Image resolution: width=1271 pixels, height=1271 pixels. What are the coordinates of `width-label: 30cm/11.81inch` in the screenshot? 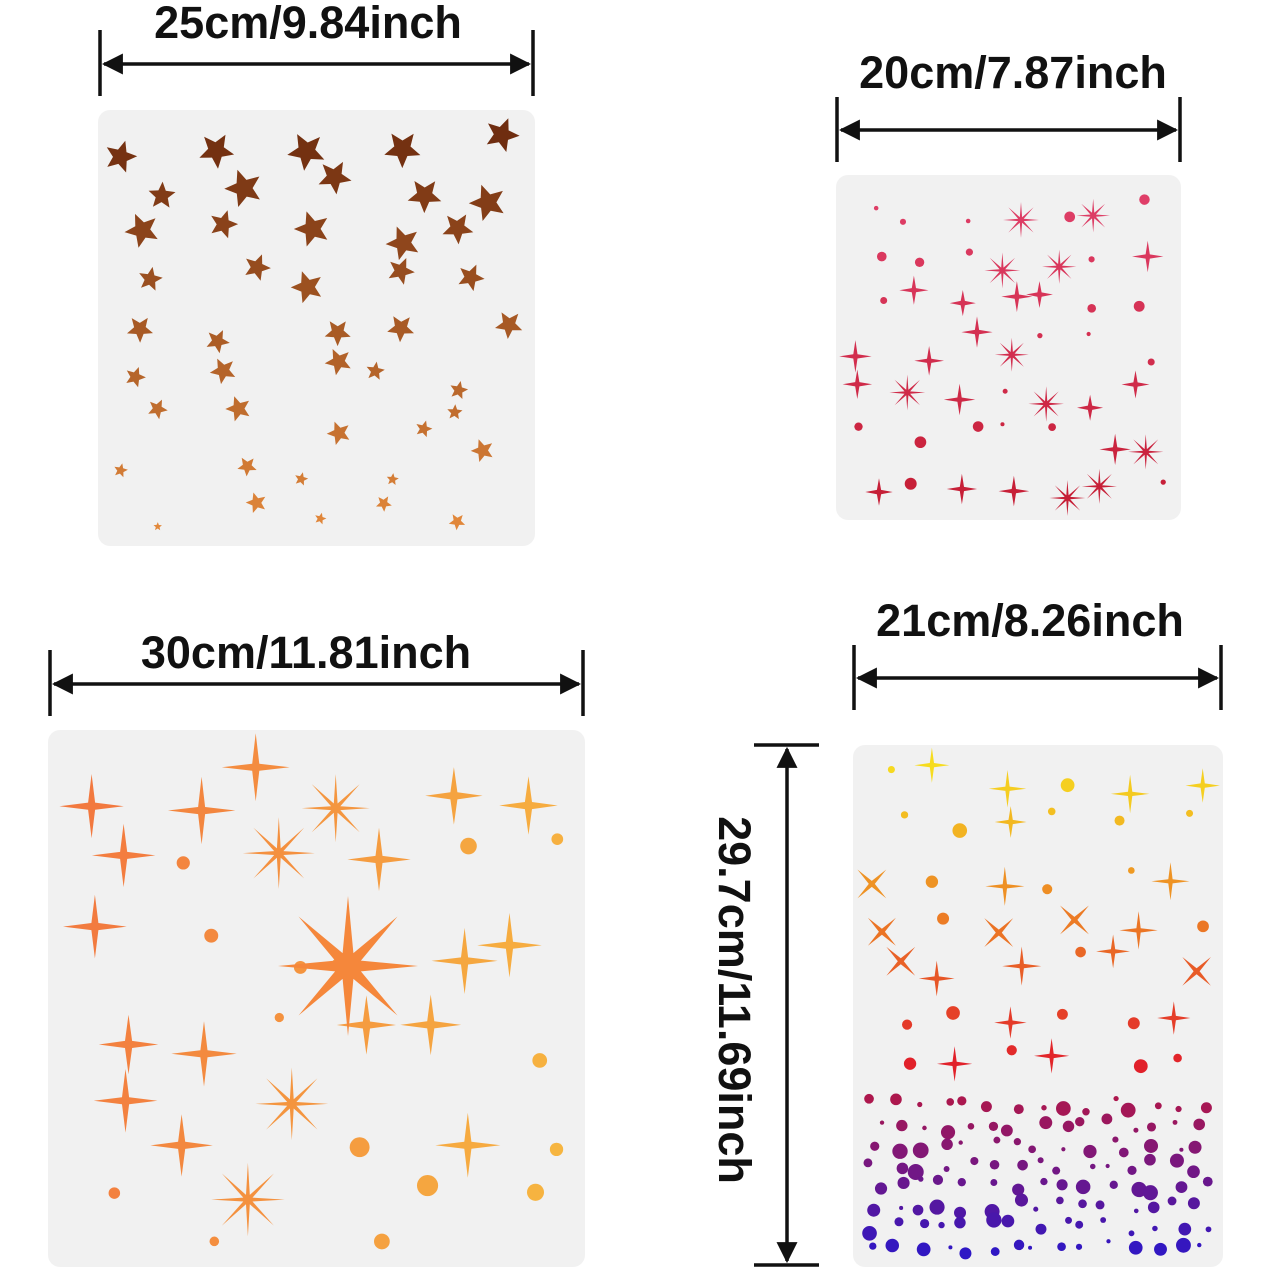 It's located at (306, 652).